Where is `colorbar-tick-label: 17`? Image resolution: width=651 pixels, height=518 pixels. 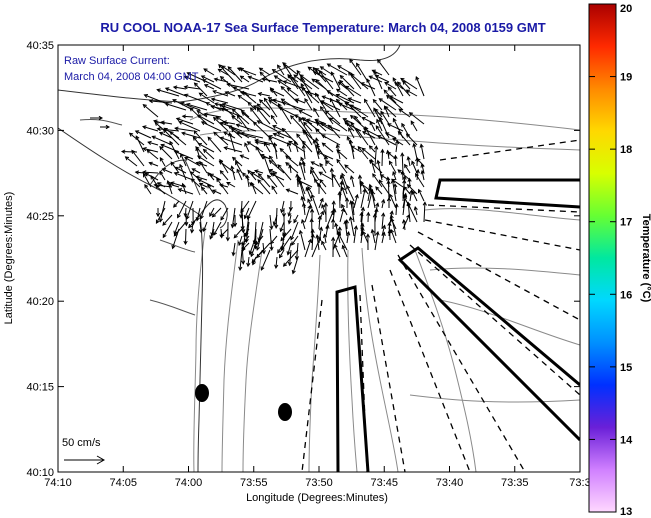 colorbar-tick-label: 17 is located at coordinates (626, 223).